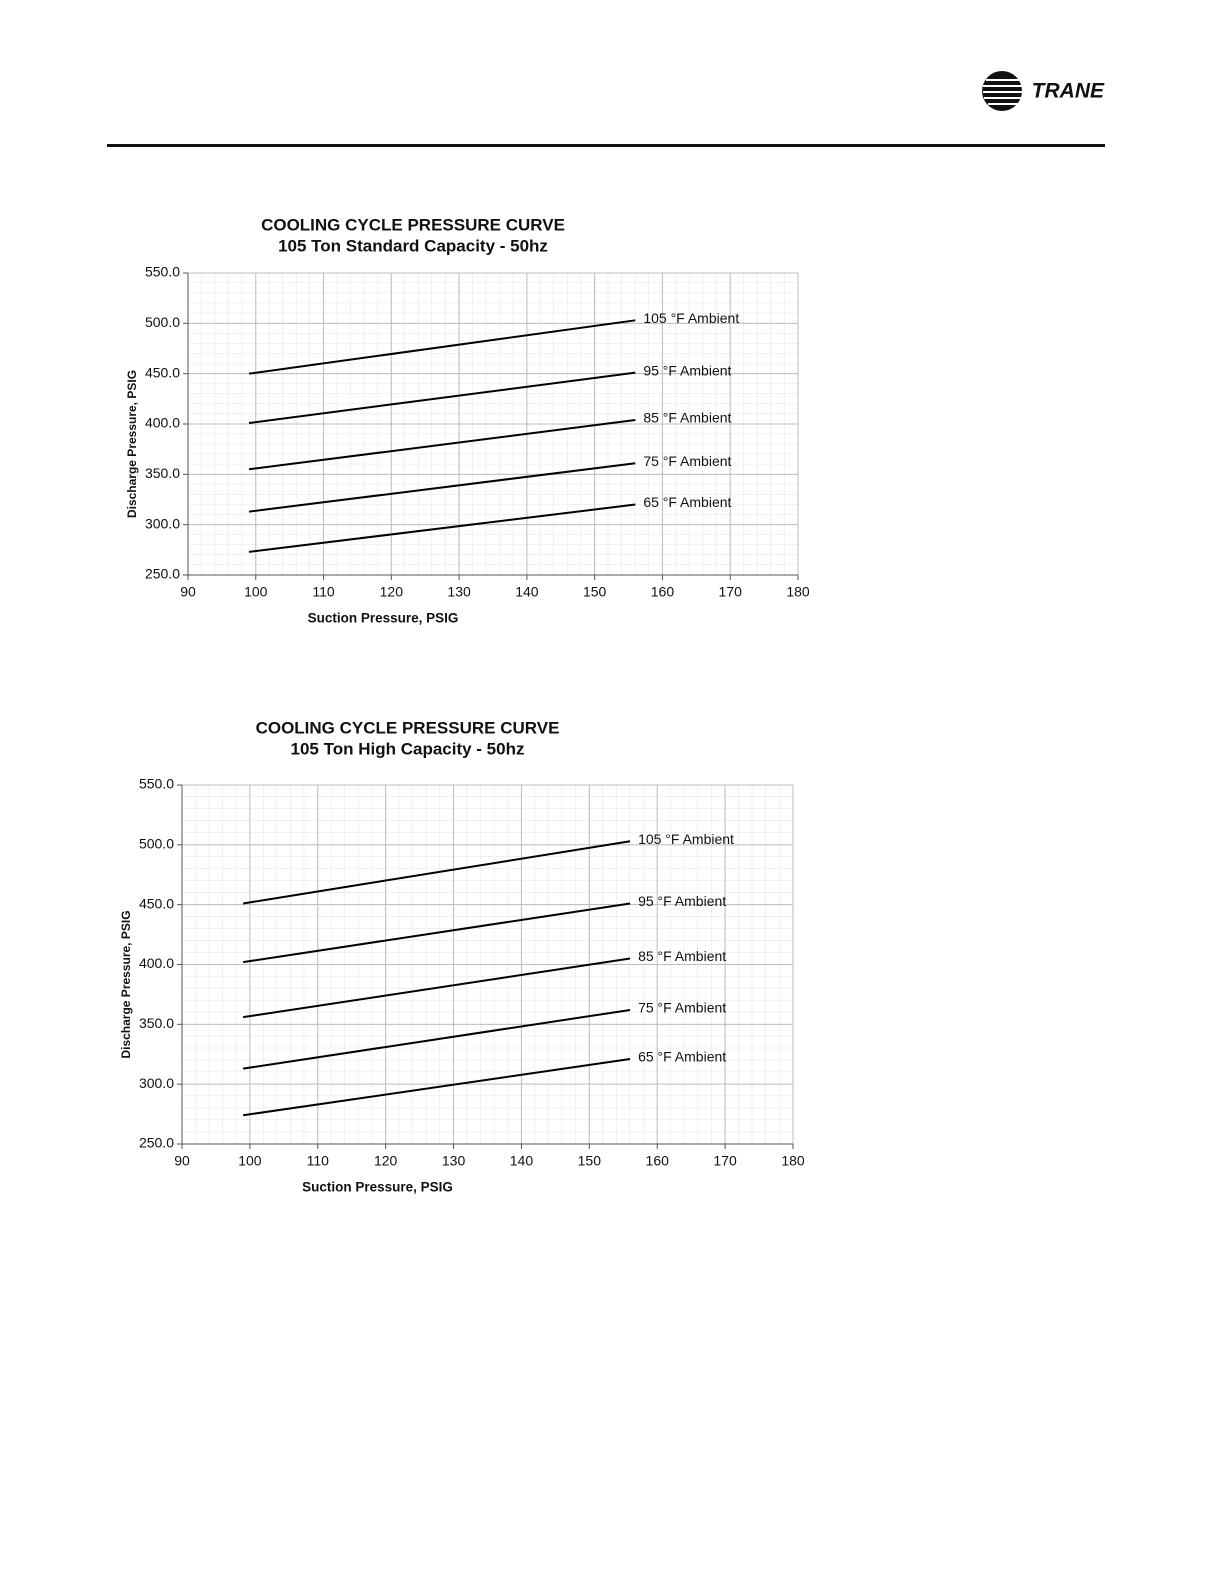  What do you see at coordinates (1068, 91) in the screenshot?
I see `logo-text: TRANE` at bounding box center [1068, 91].